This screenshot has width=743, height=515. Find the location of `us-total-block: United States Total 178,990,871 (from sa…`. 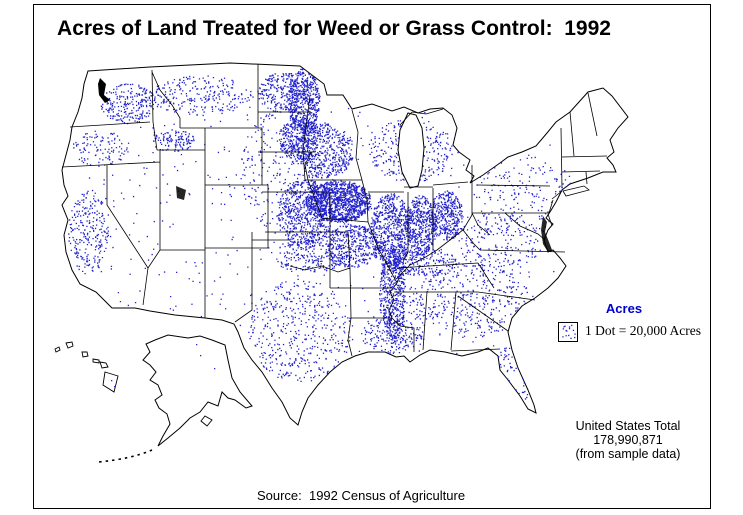

us-total-block: United States Total 178,990,871 (from sa… is located at coordinates (628, 440).